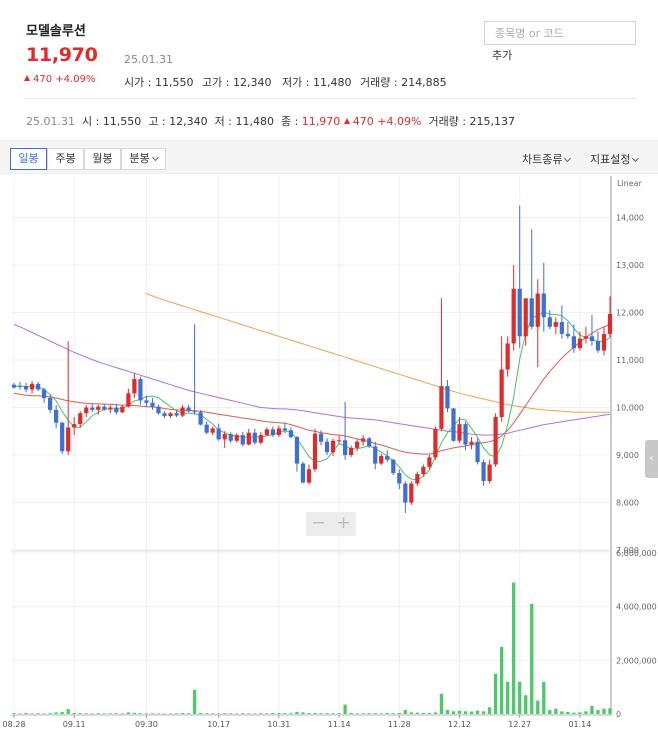 The height and width of the screenshot is (748, 658). What do you see at coordinates (630, 360) in the screenshot?
I see `price-tick-label: 11,000` at bounding box center [630, 360].